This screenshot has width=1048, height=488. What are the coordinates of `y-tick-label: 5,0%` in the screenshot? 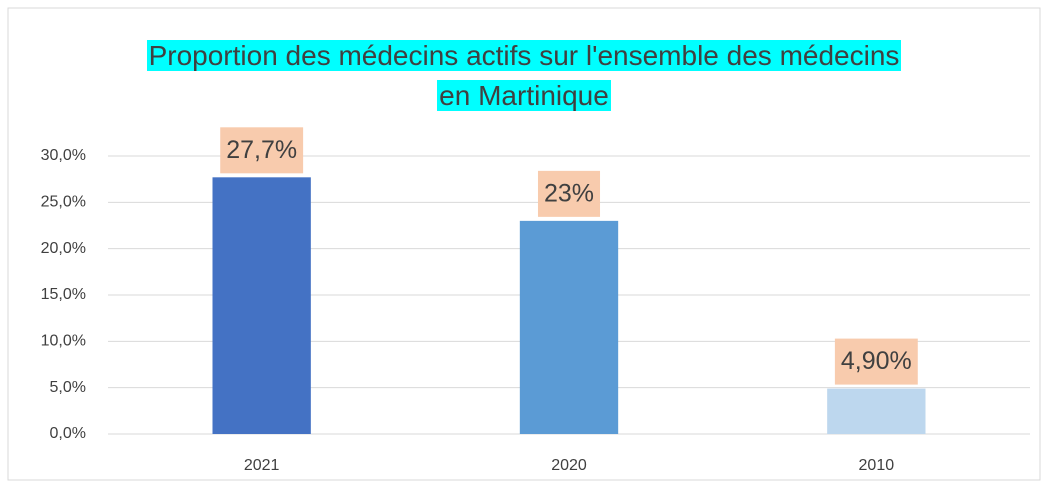 It's located at (68, 387).